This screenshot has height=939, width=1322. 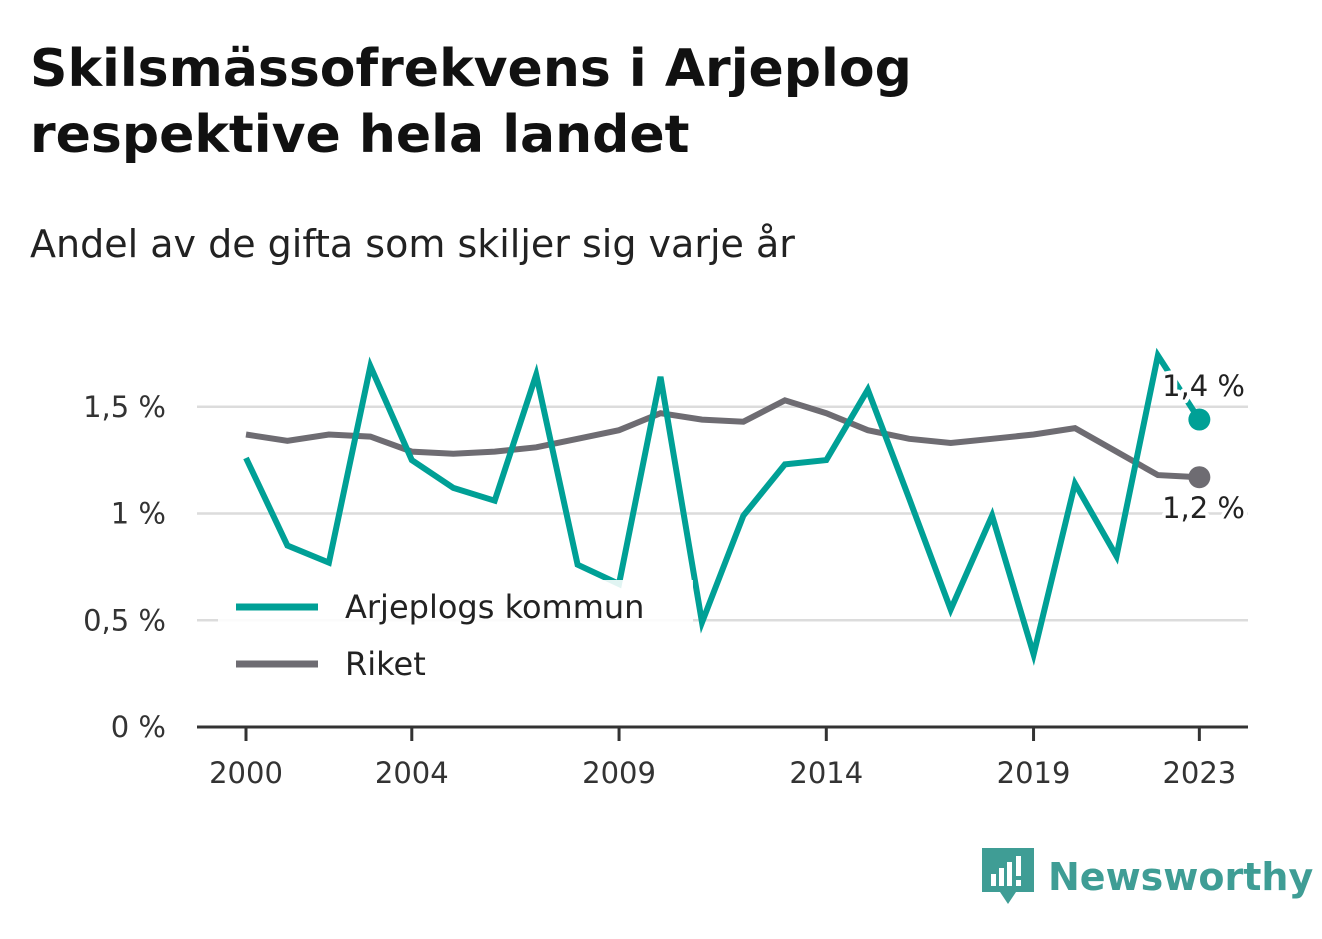 I want to click on x-tick-label: 2004, so click(x=412, y=773).